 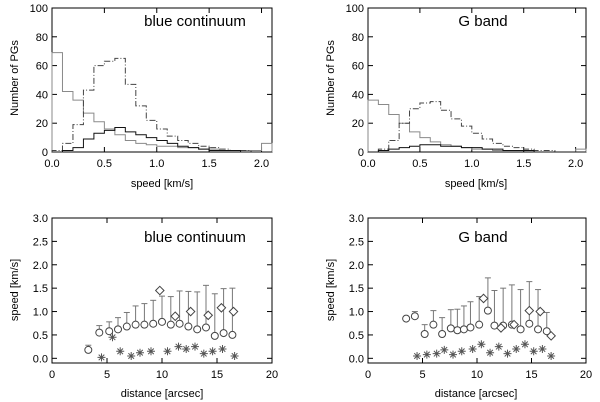 I want to click on y-tick-label: 3.0, so click(x=356, y=219).